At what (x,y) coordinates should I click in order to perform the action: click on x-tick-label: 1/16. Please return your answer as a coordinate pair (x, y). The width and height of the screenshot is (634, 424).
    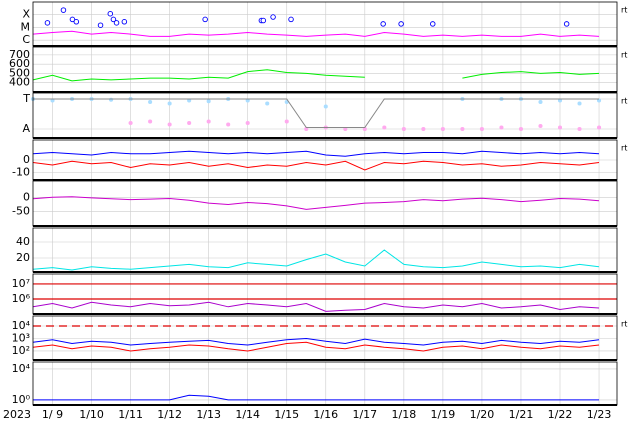
    Looking at the image, I should click on (325, 414).